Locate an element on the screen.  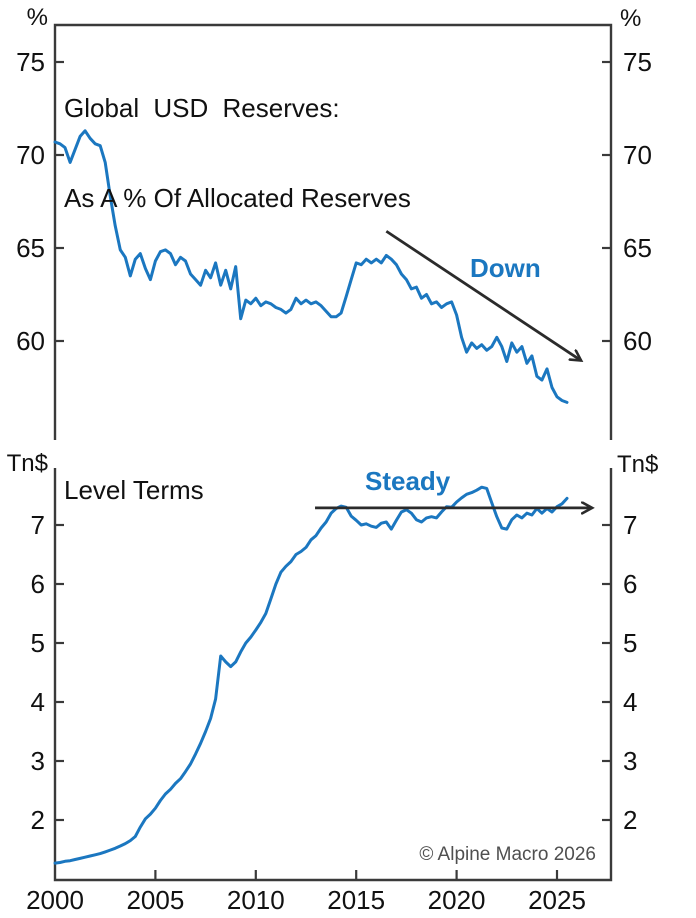
y-tick-label-right: 60 is located at coordinates (637, 341).